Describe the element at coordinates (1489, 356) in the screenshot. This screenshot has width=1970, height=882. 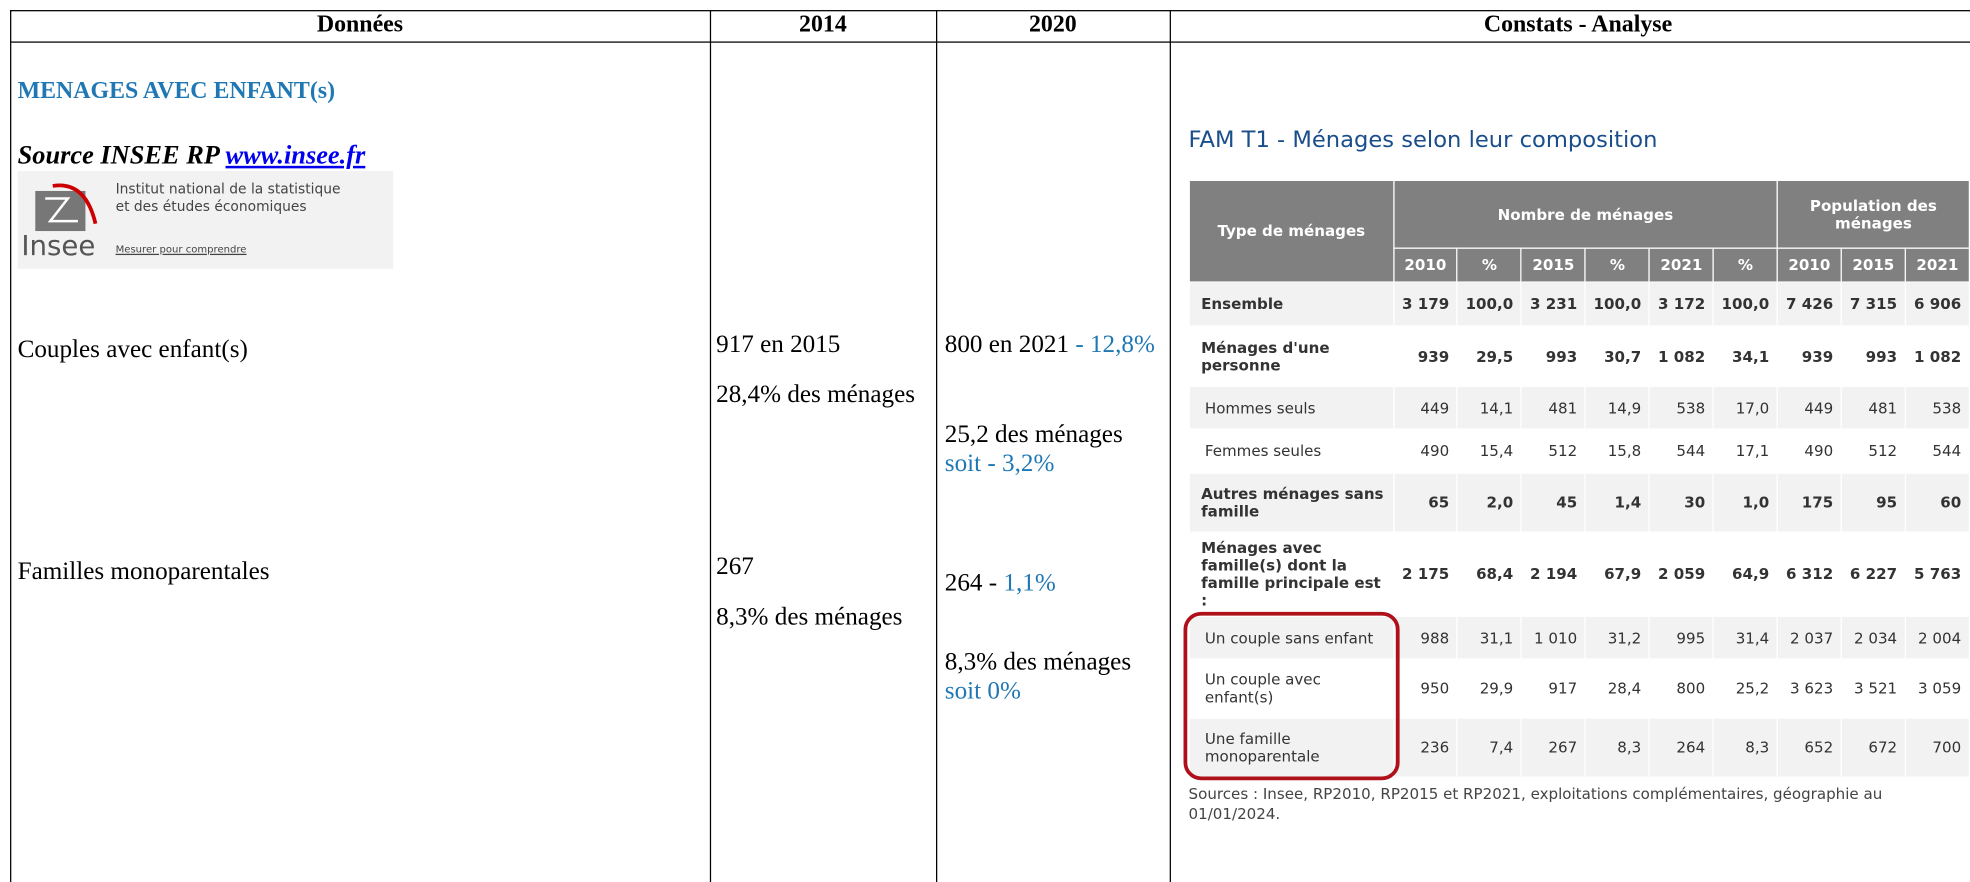
I see `cell-value: 29,5` at that location.